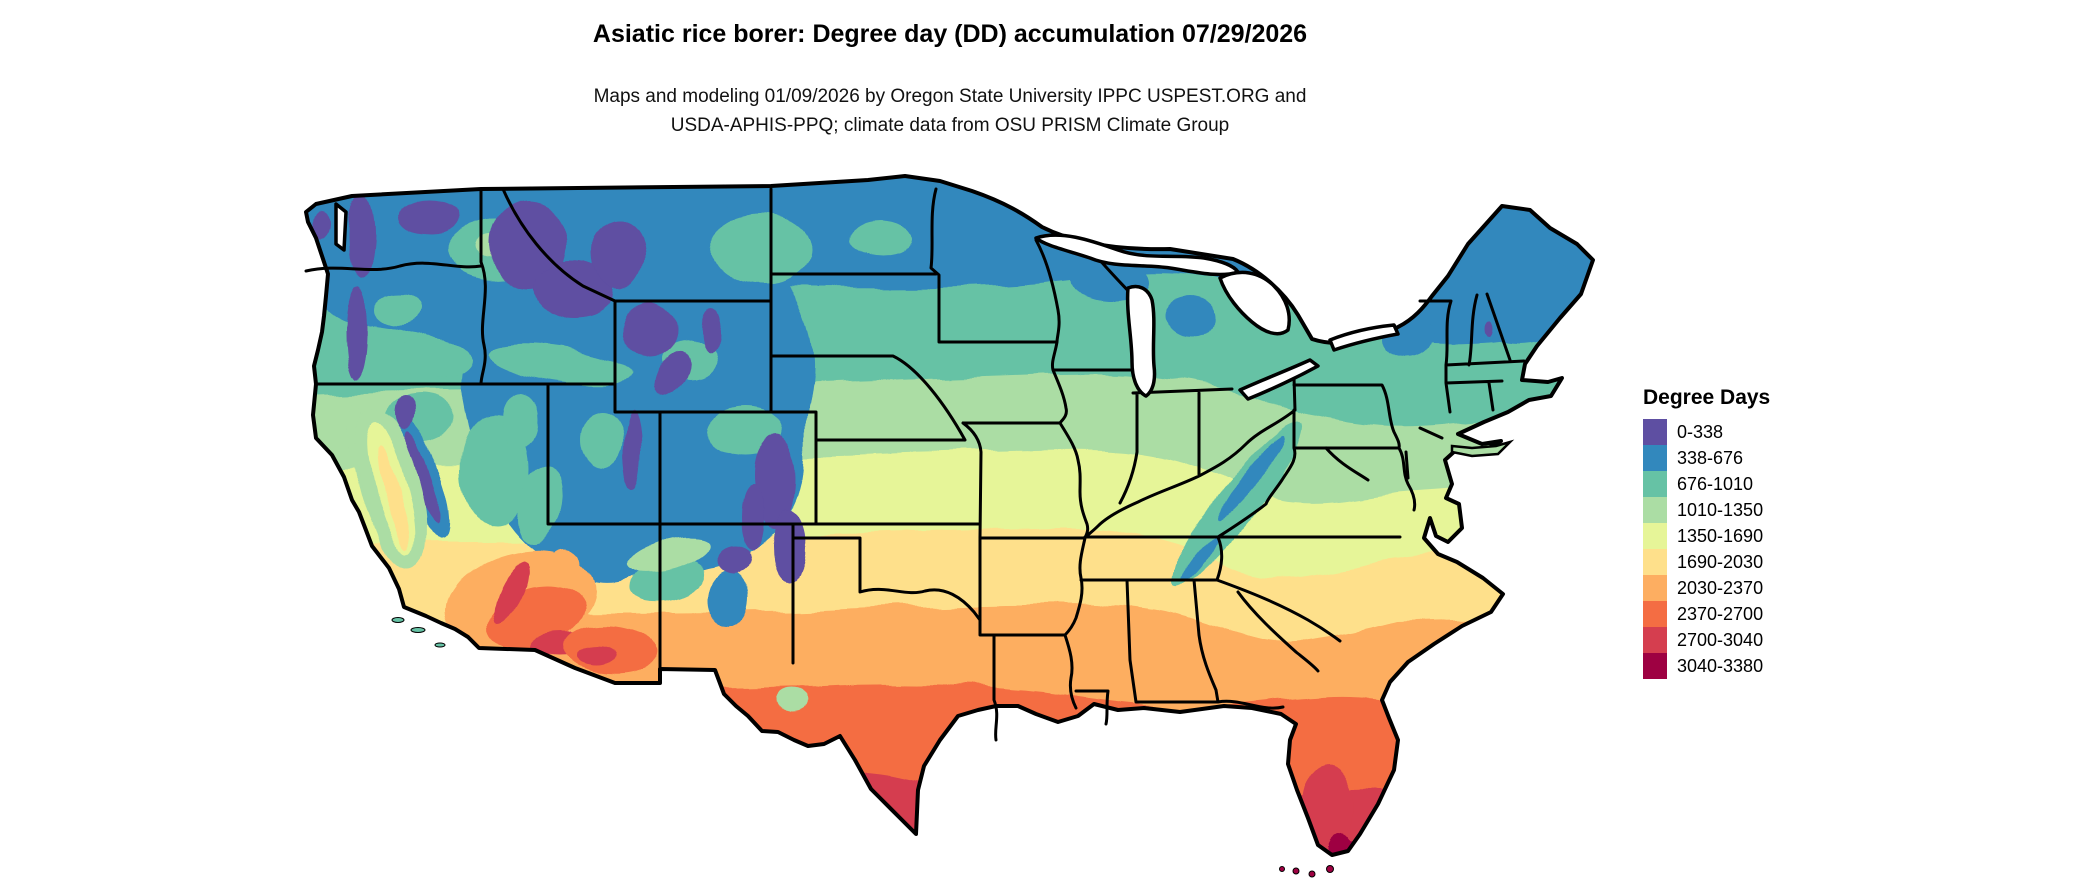  Describe the element at coordinates (1720, 561) in the screenshot. I see `legend-label: 1690-2030` at that location.